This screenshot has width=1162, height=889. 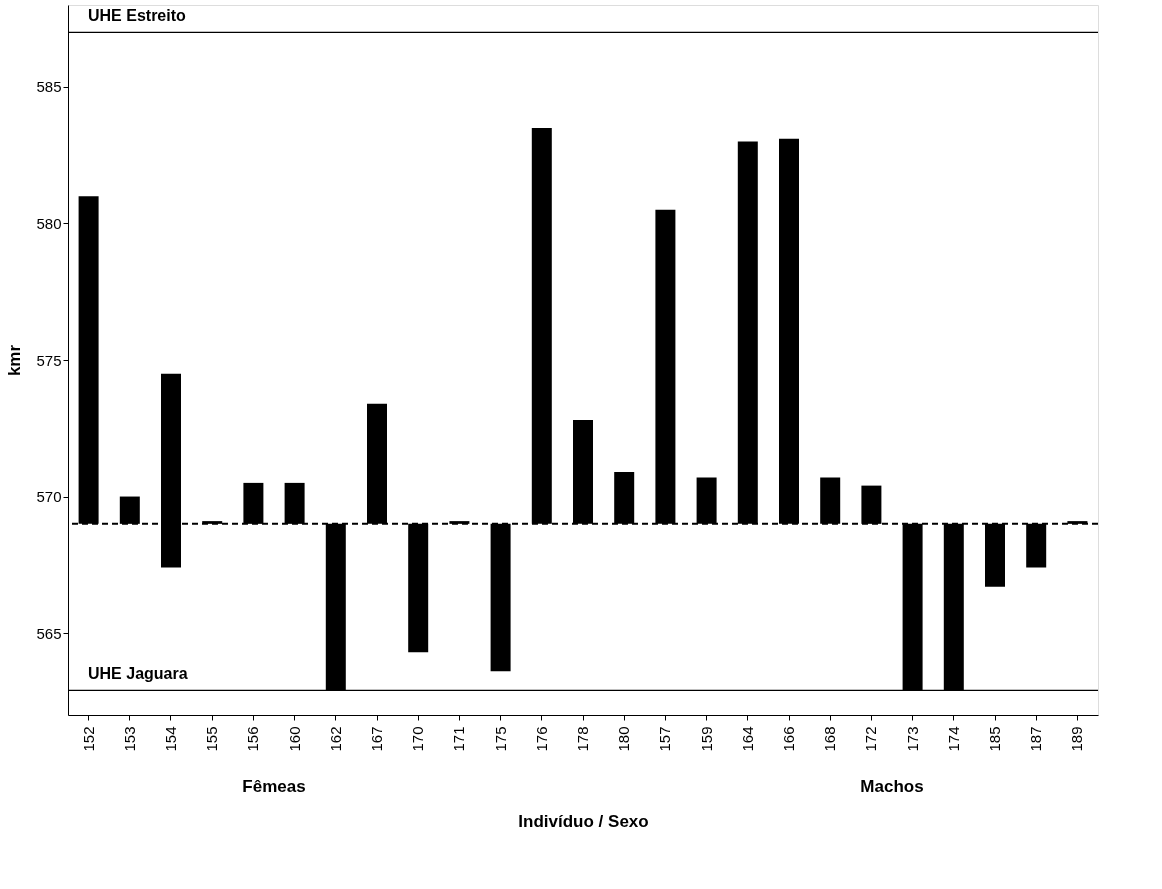 What do you see at coordinates (953, 739) in the screenshot?
I see `x-tick-label: 174` at bounding box center [953, 739].